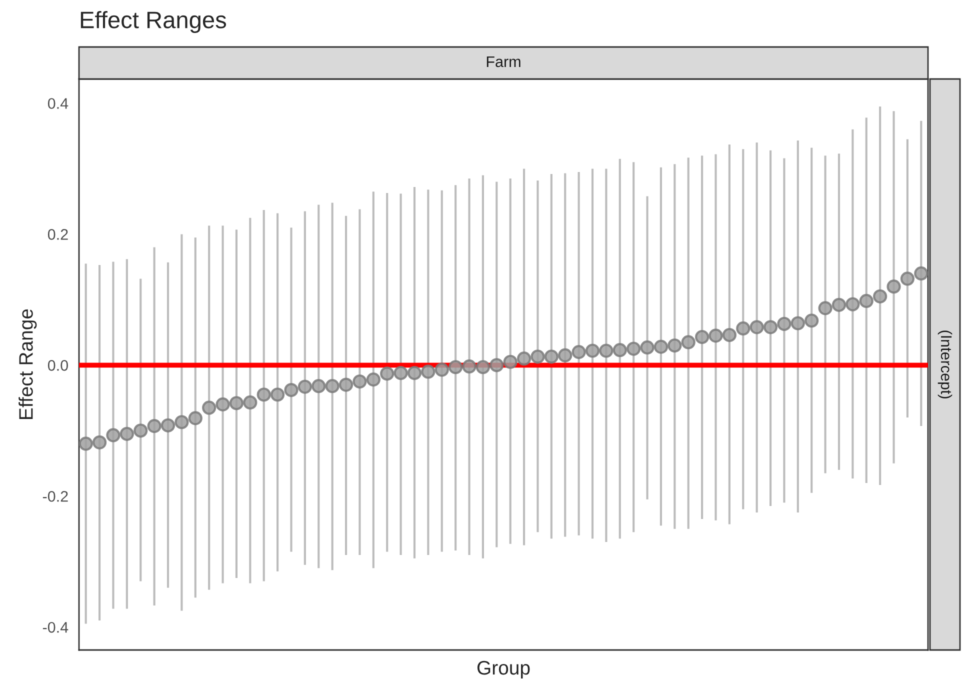  I want to click on text: Farm, so click(503, 62).